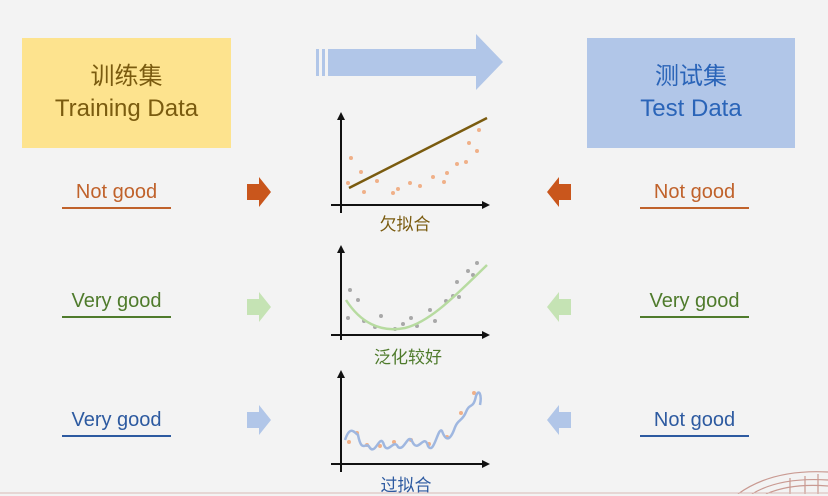 This screenshot has height=496, width=828. Describe the element at coordinates (694, 192) in the screenshot. I see `row1-test-label: Not good` at that location.